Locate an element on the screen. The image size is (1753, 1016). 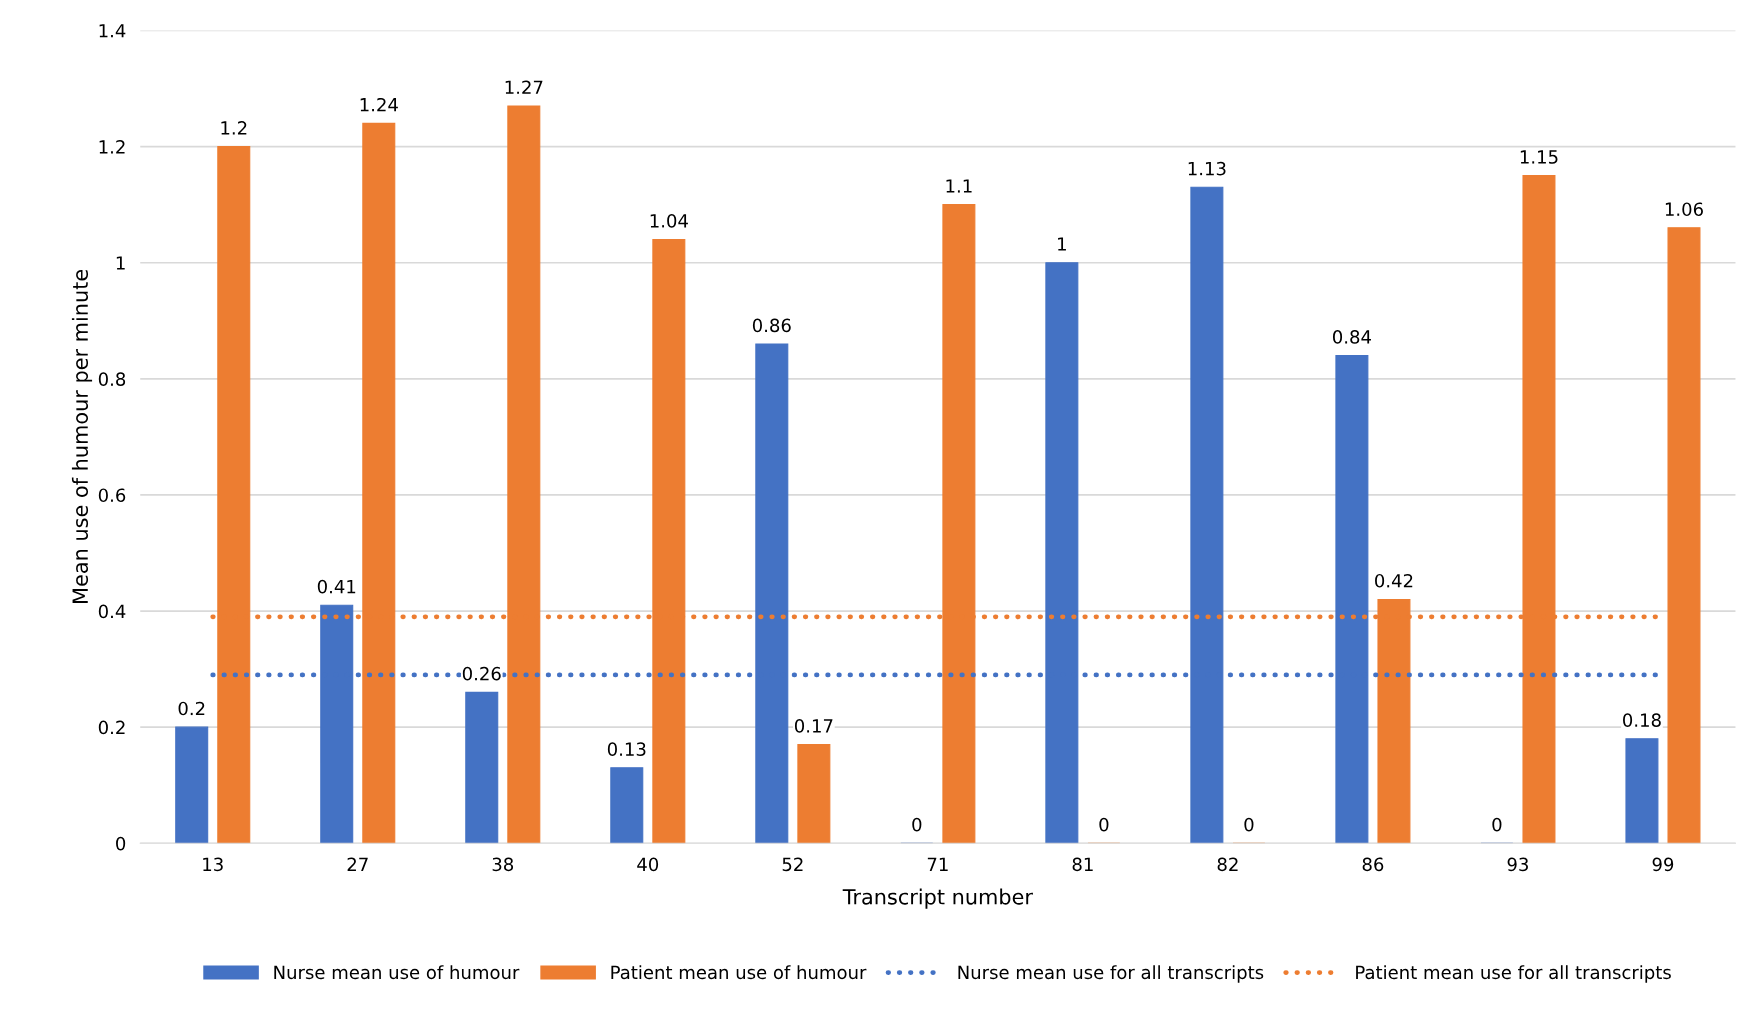
x-tick-label: 27 is located at coordinates (357, 864).